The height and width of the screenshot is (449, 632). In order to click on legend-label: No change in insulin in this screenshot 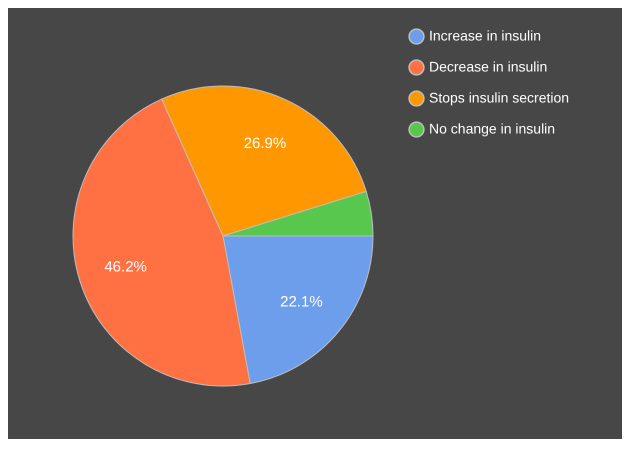, I will do `click(492, 128)`.